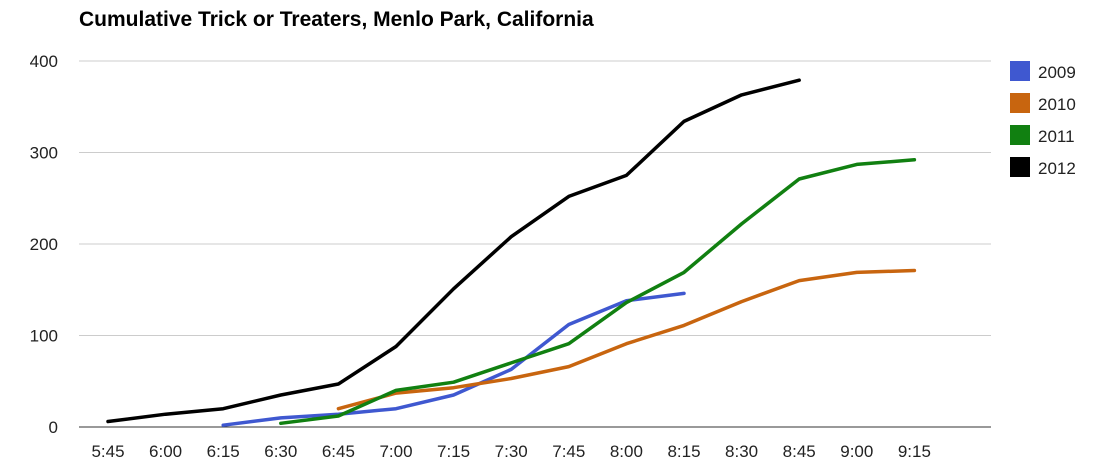  I want to click on y-tick-label: 300, so click(44, 153).